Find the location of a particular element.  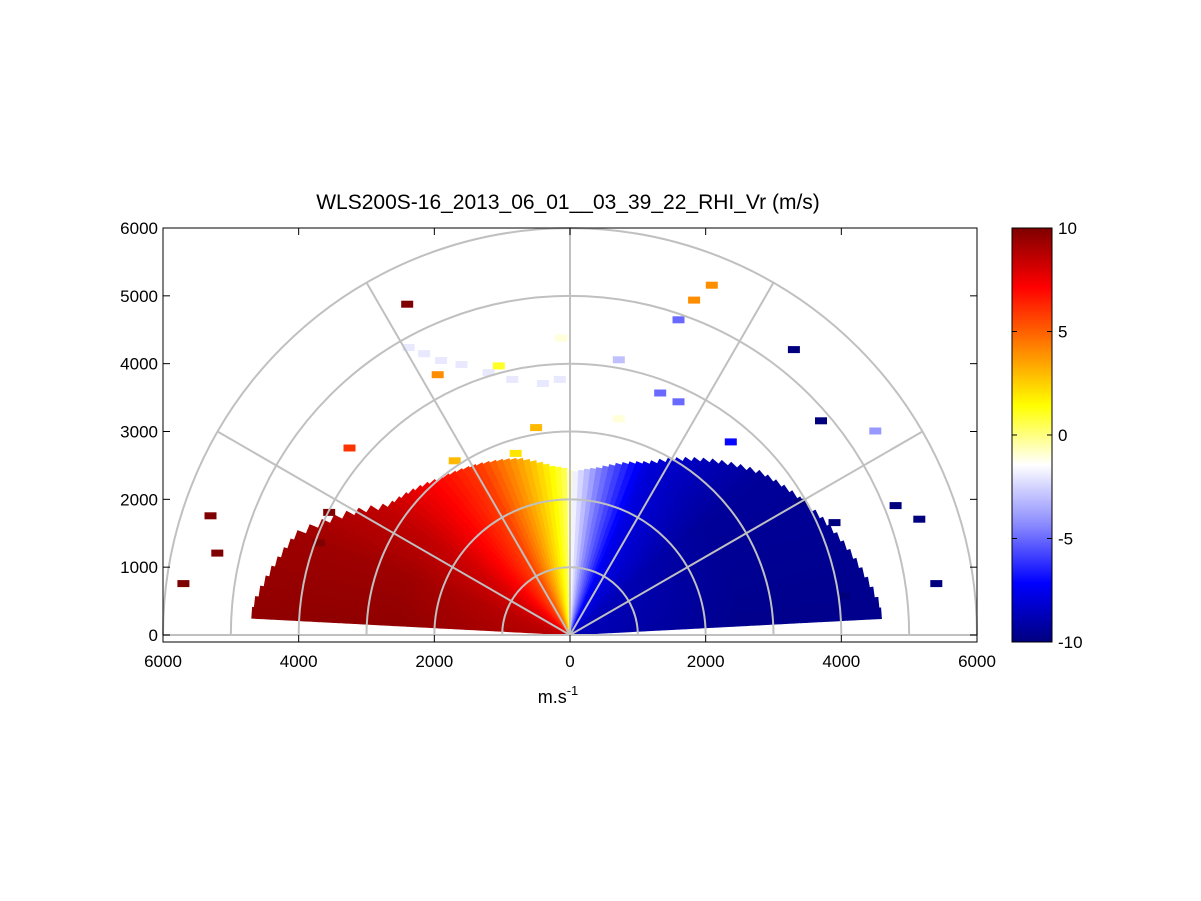

velocity-field is located at coordinates (566, 546).